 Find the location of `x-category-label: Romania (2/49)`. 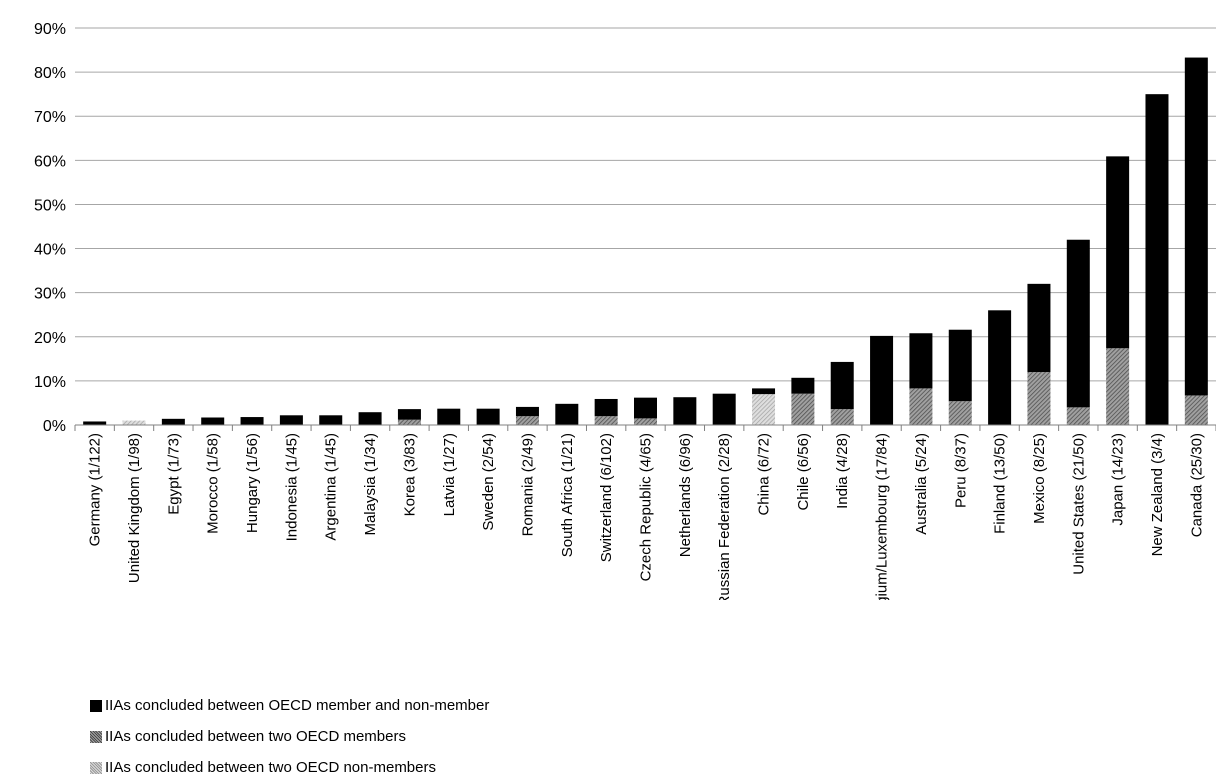

x-category-label: Romania (2/49) is located at coordinates (527, 484).